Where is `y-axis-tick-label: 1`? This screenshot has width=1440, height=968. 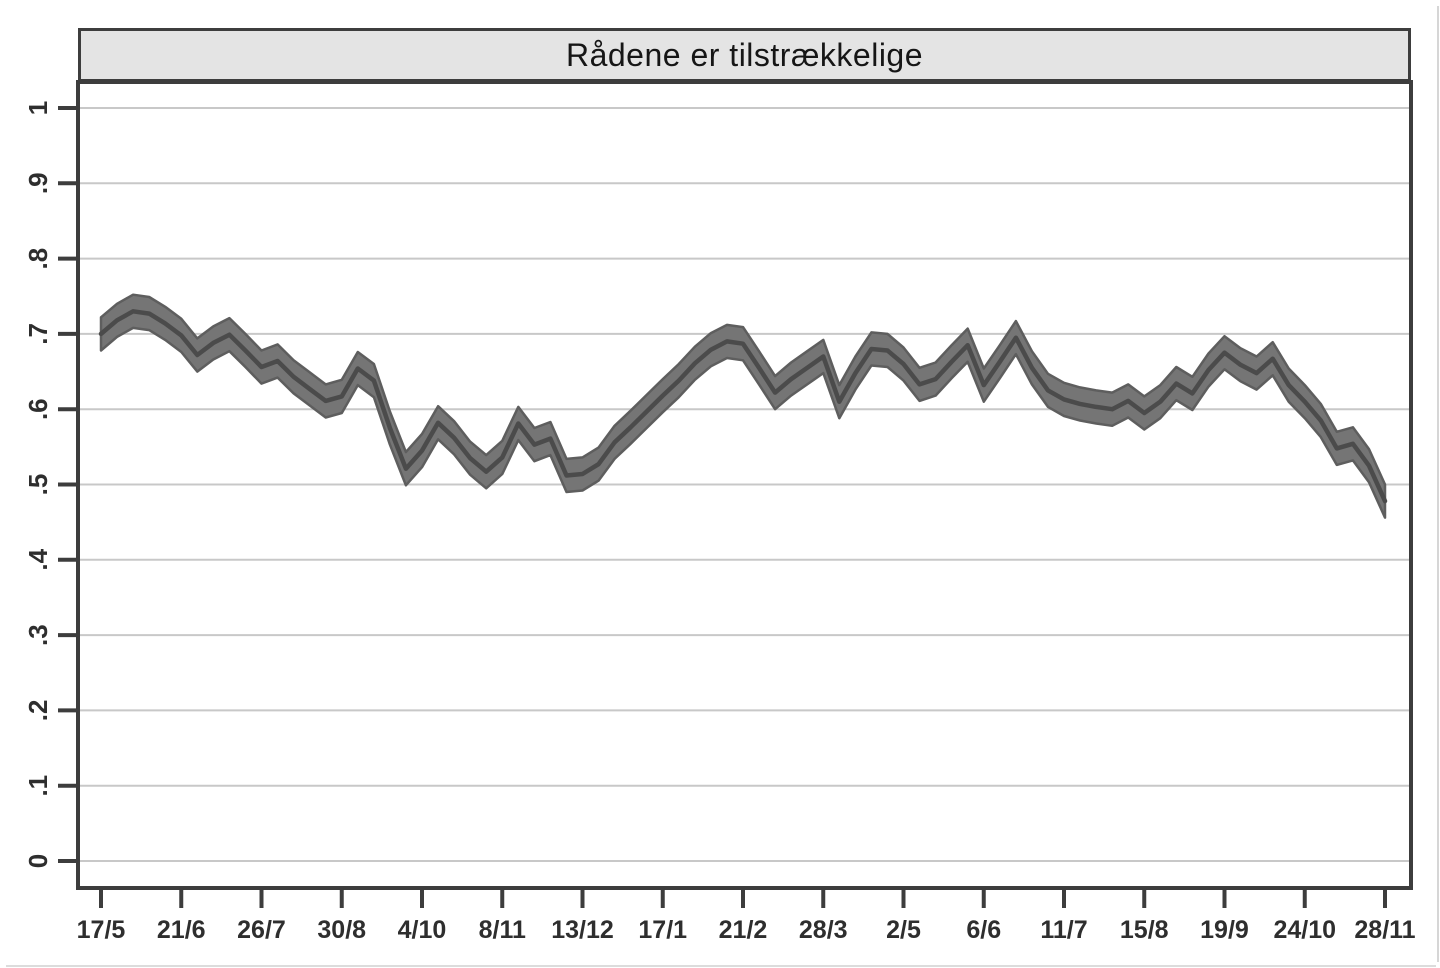
y-axis-tick-label: 1 is located at coordinates (38, 108).